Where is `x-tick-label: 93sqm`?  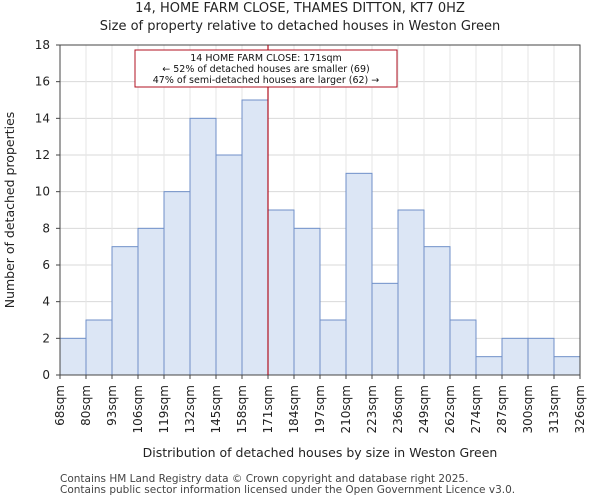 x-tick-label: 93sqm is located at coordinates (112, 405).